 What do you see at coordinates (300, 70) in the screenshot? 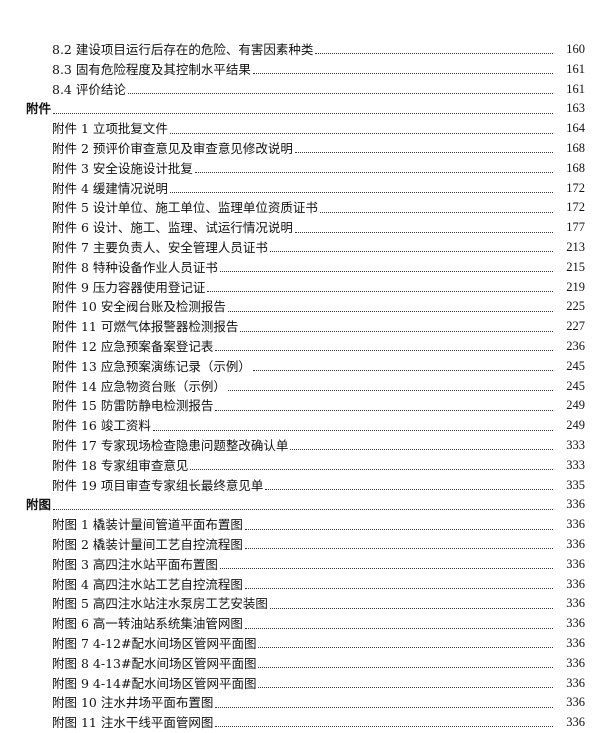
I see `toc-entry: 8.3 固有危险程度及其控制水平结果 161` at bounding box center [300, 70].